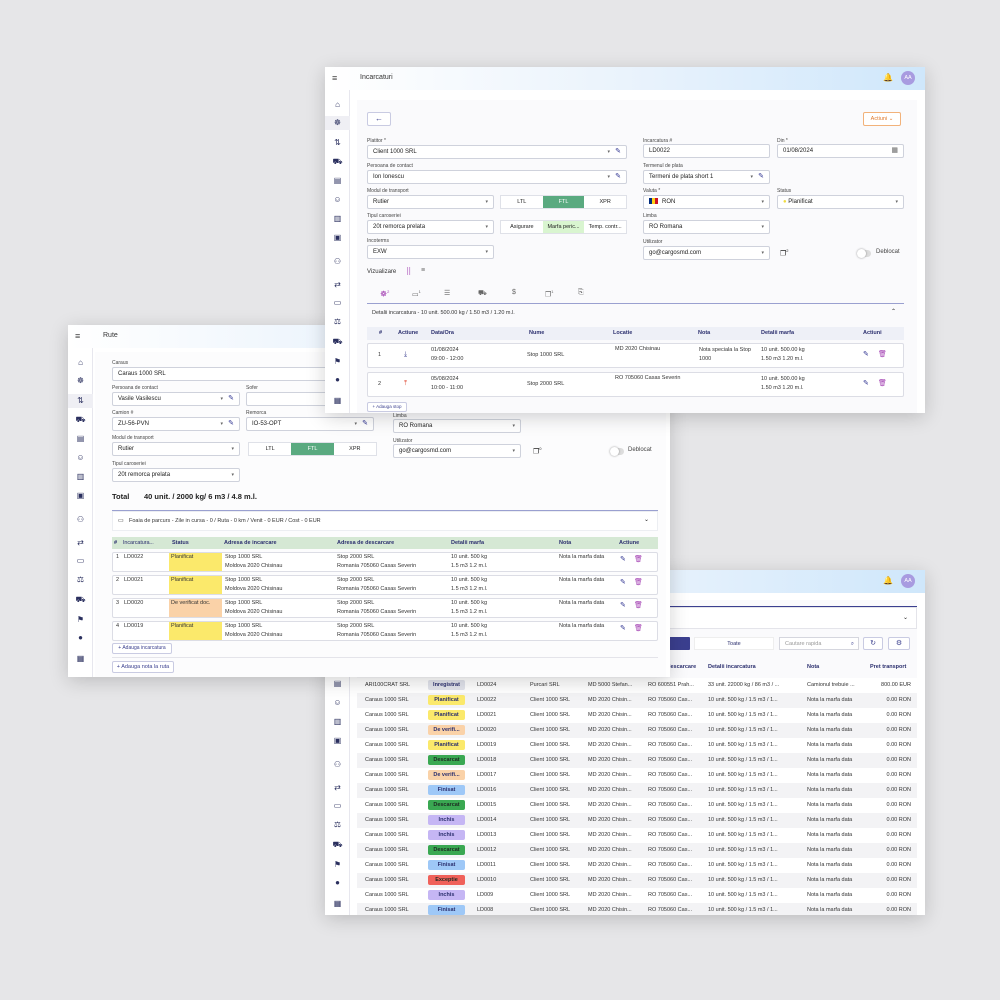 This screenshot has width=1000, height=1000. I want to click on load-number: LD0019, so click(134, 626).